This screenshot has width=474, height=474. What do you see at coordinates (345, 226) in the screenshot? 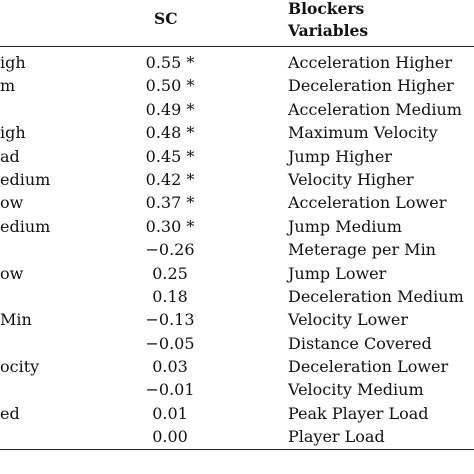
I see `variable-name-cell: Jump Medium` at bounding box center [345, 226].